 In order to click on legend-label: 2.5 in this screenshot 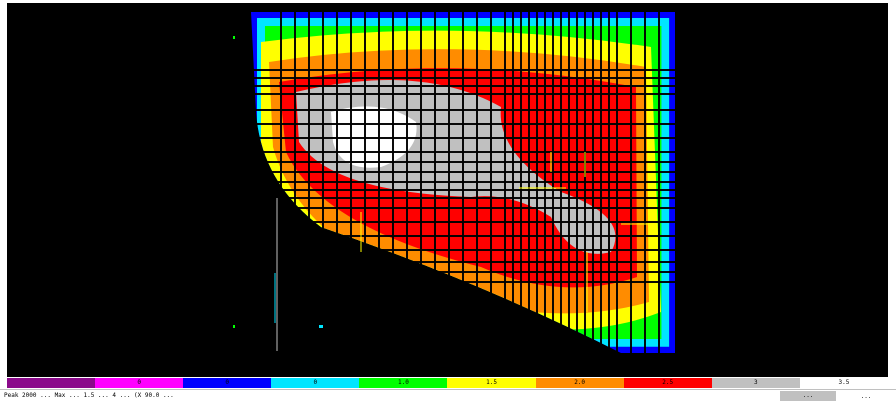, I will do `click(668, 382)`.